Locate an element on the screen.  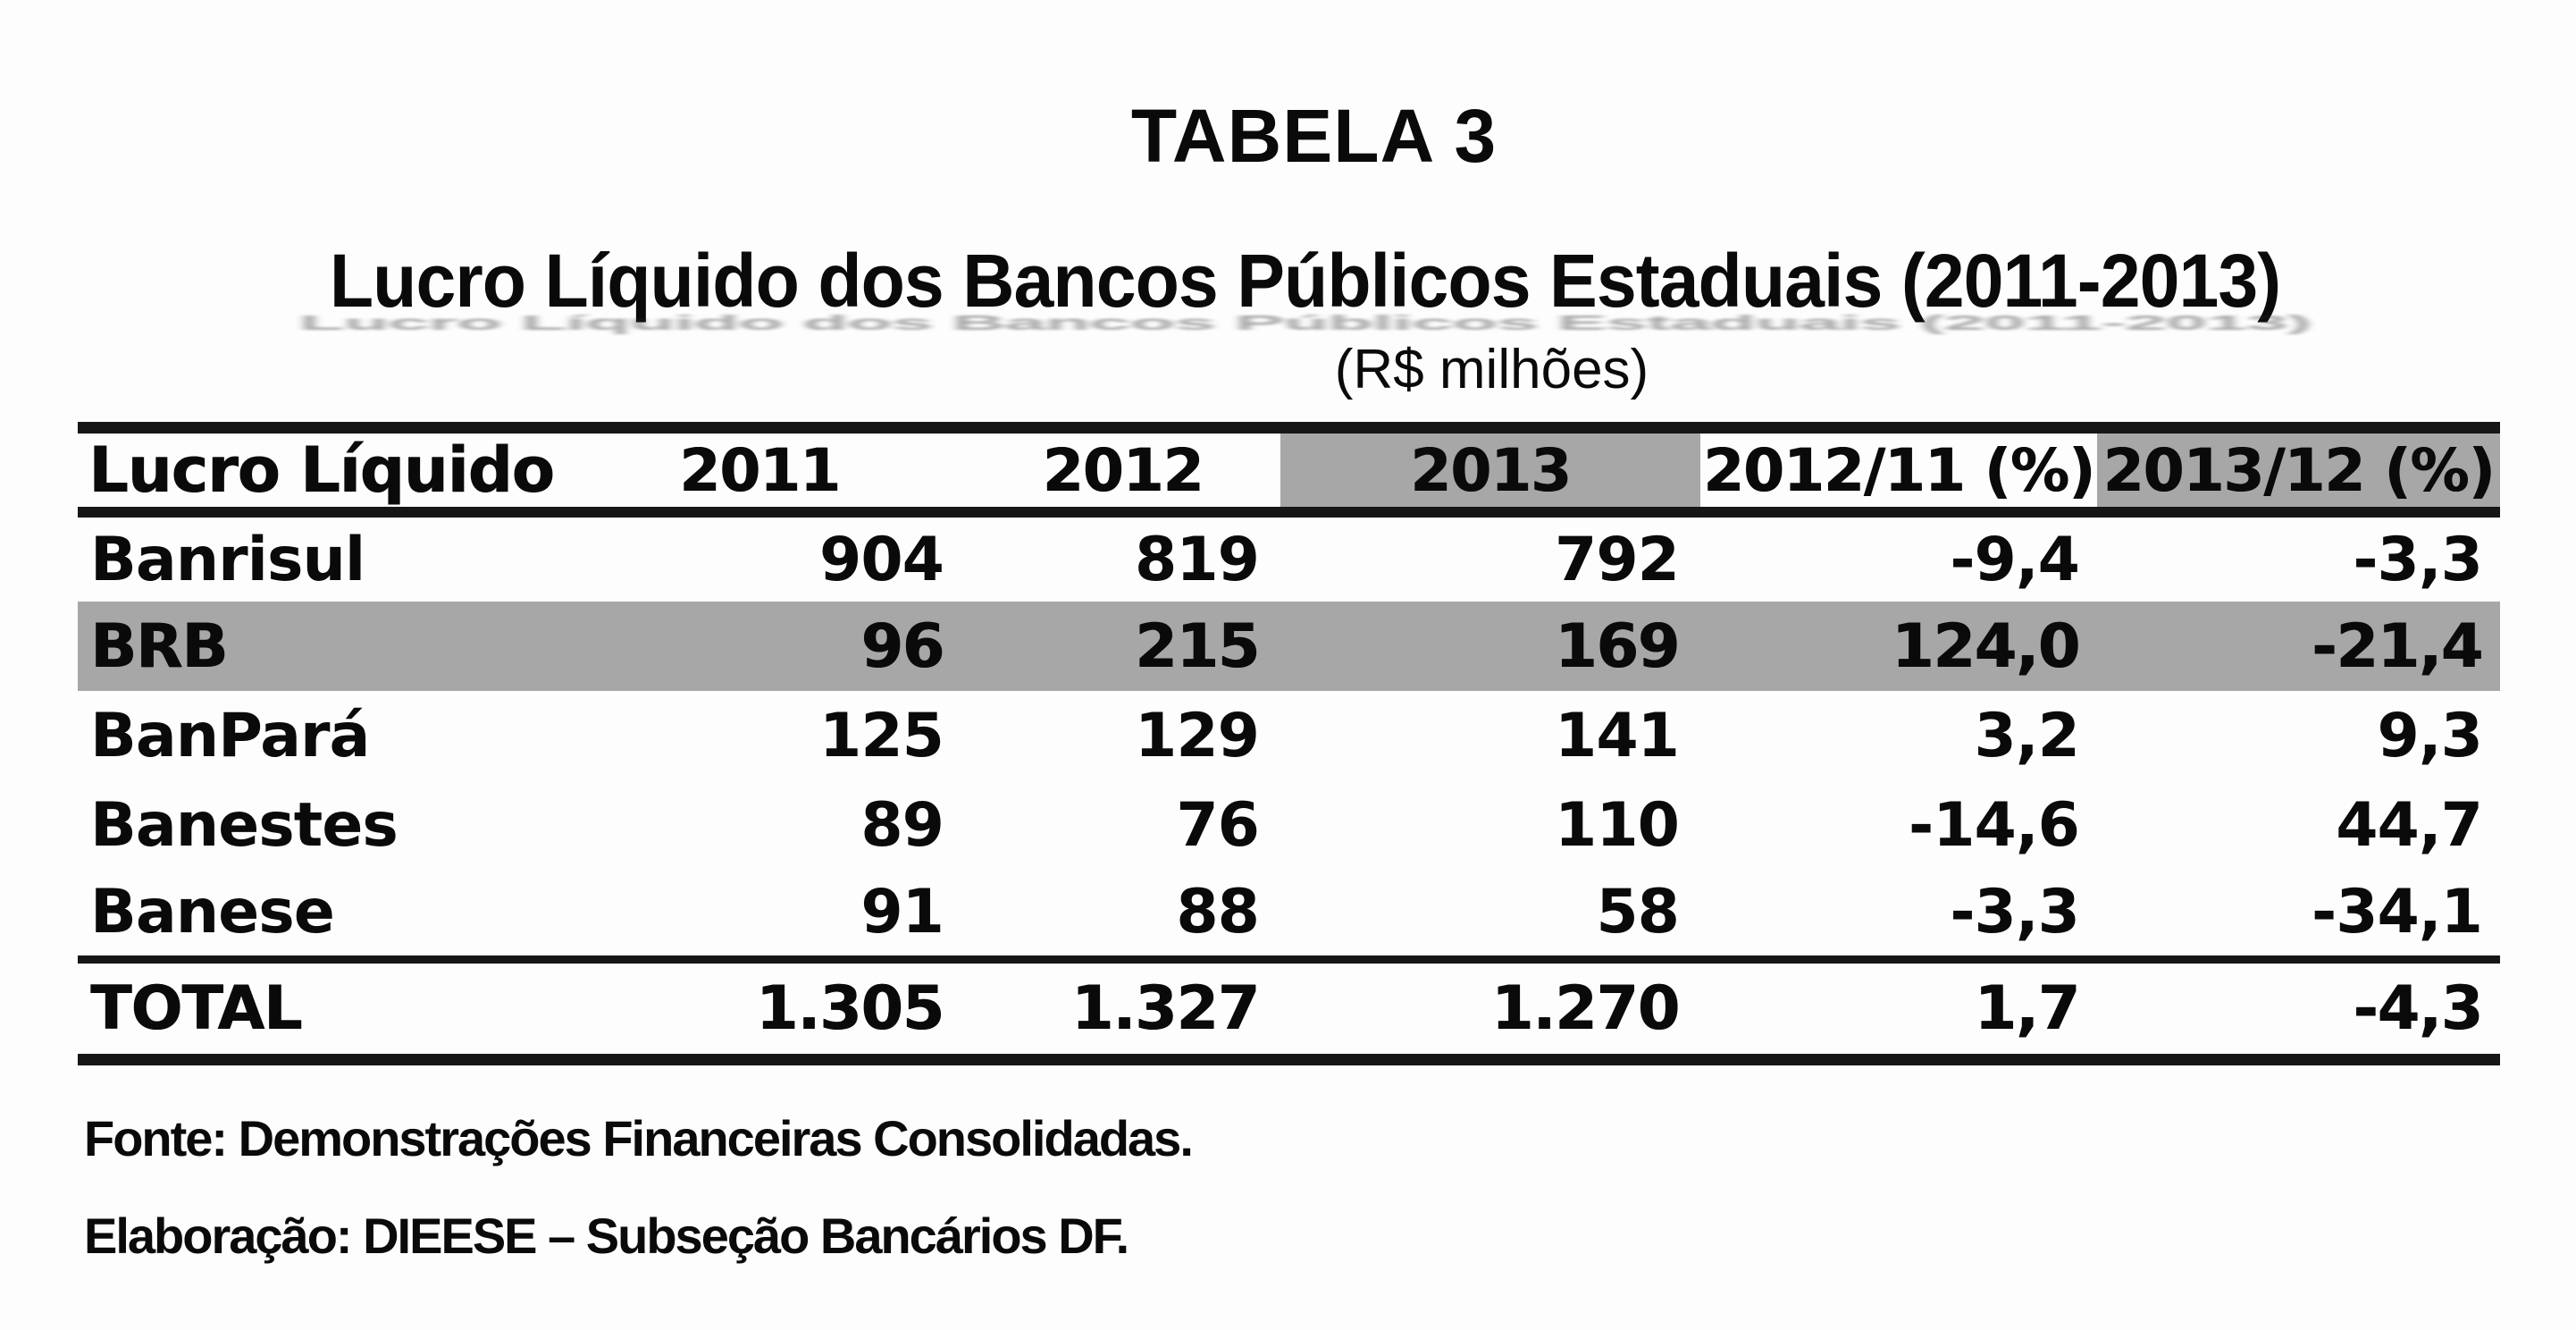
cell-value: -34,1 is located at coordinates (2397, 912).